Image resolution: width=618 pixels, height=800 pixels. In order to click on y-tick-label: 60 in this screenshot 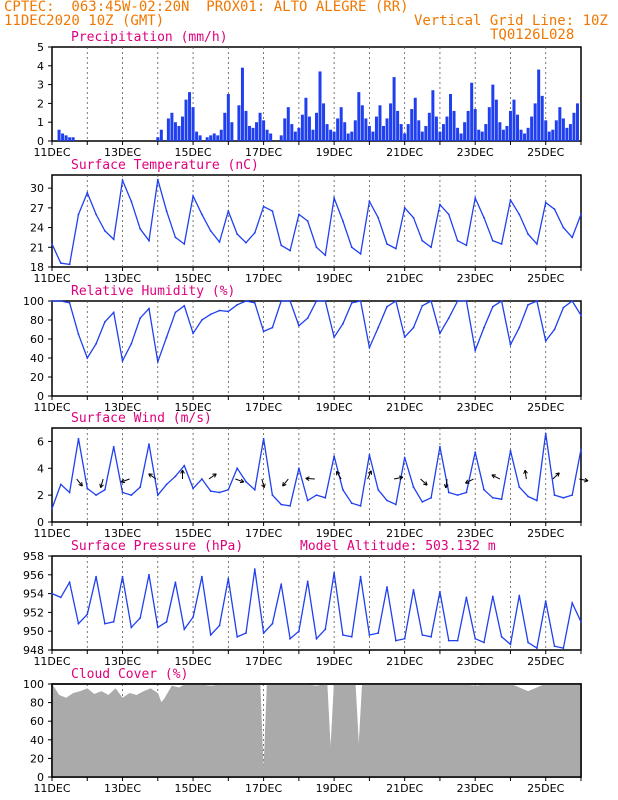, I will do `click(37, 339)`.